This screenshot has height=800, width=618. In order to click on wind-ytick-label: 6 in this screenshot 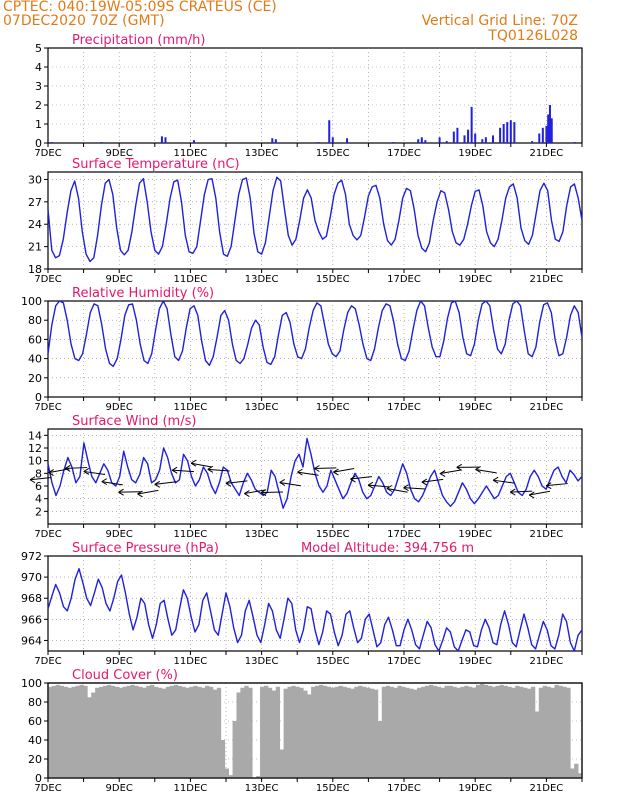, I will do `click(38, 486)`.